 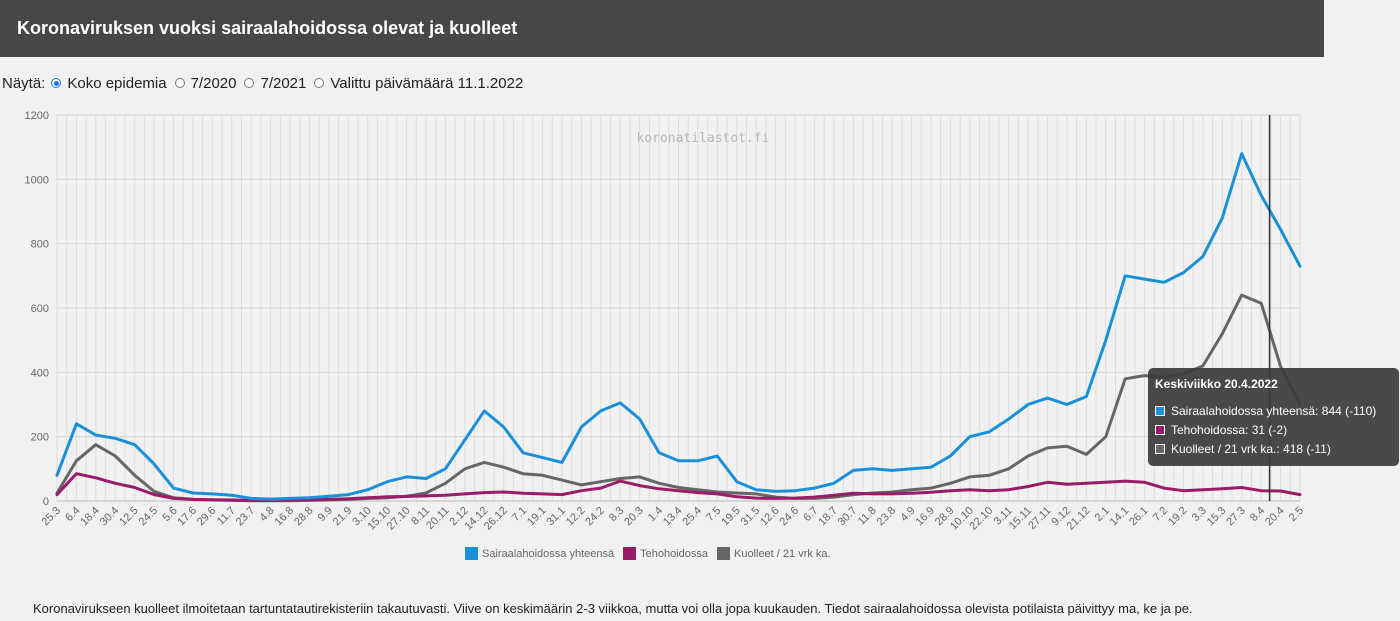 I want to click on view-option-selected-date: Valittu päivämäärä 11.1.2022, so click(x=418, y=83).